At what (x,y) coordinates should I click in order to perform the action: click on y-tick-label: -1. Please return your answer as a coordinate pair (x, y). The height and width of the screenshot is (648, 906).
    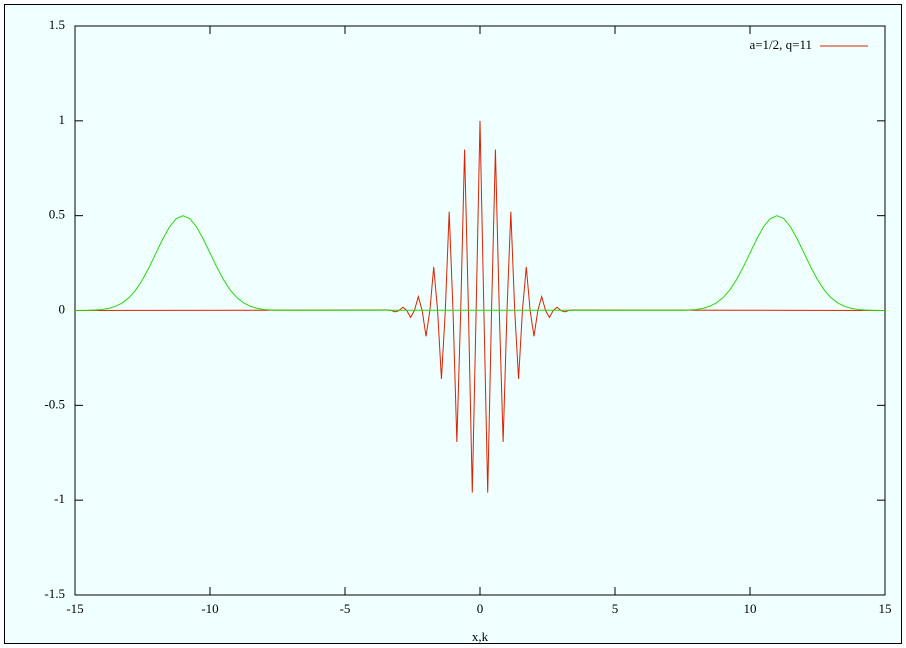
    Looking at the image, I should click on (59, 498).